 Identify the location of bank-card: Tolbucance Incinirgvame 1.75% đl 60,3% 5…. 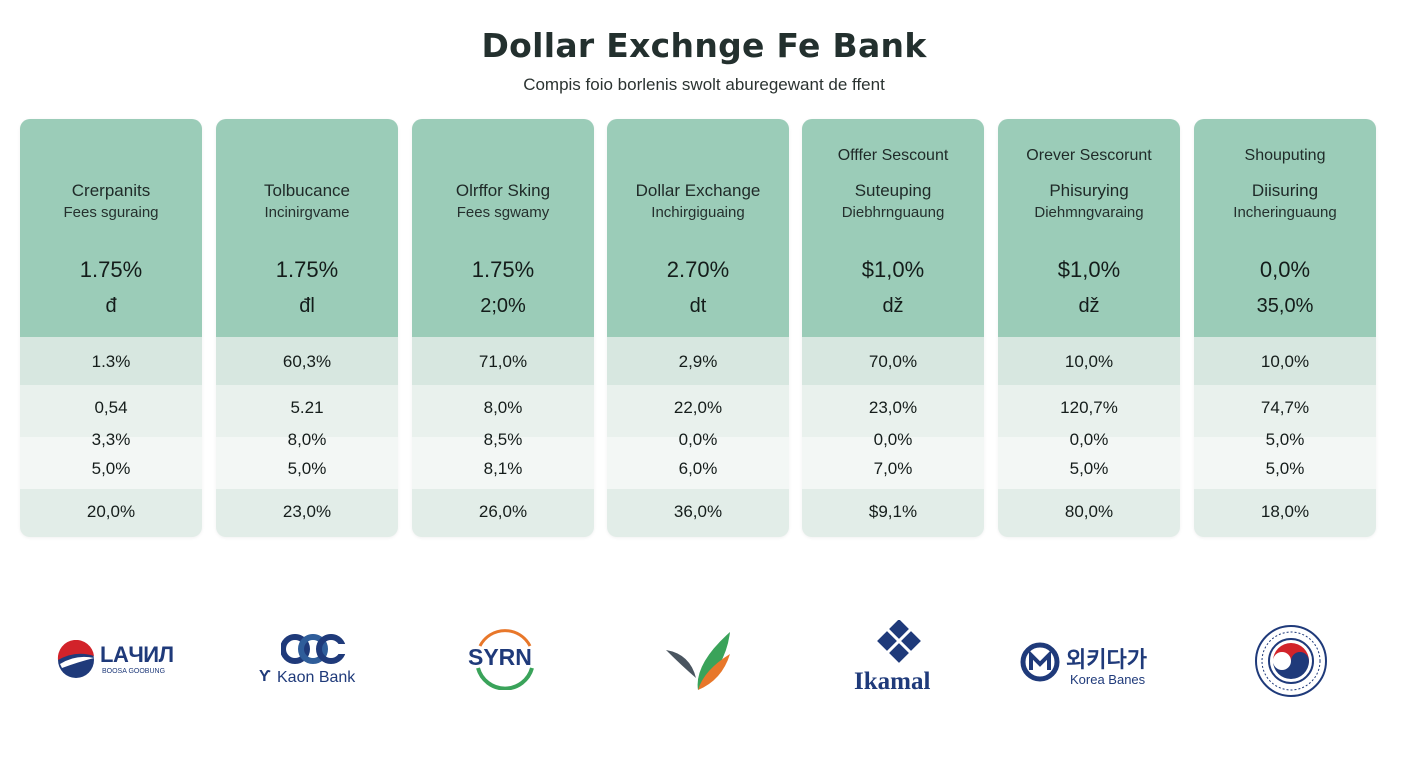
(307, 328).